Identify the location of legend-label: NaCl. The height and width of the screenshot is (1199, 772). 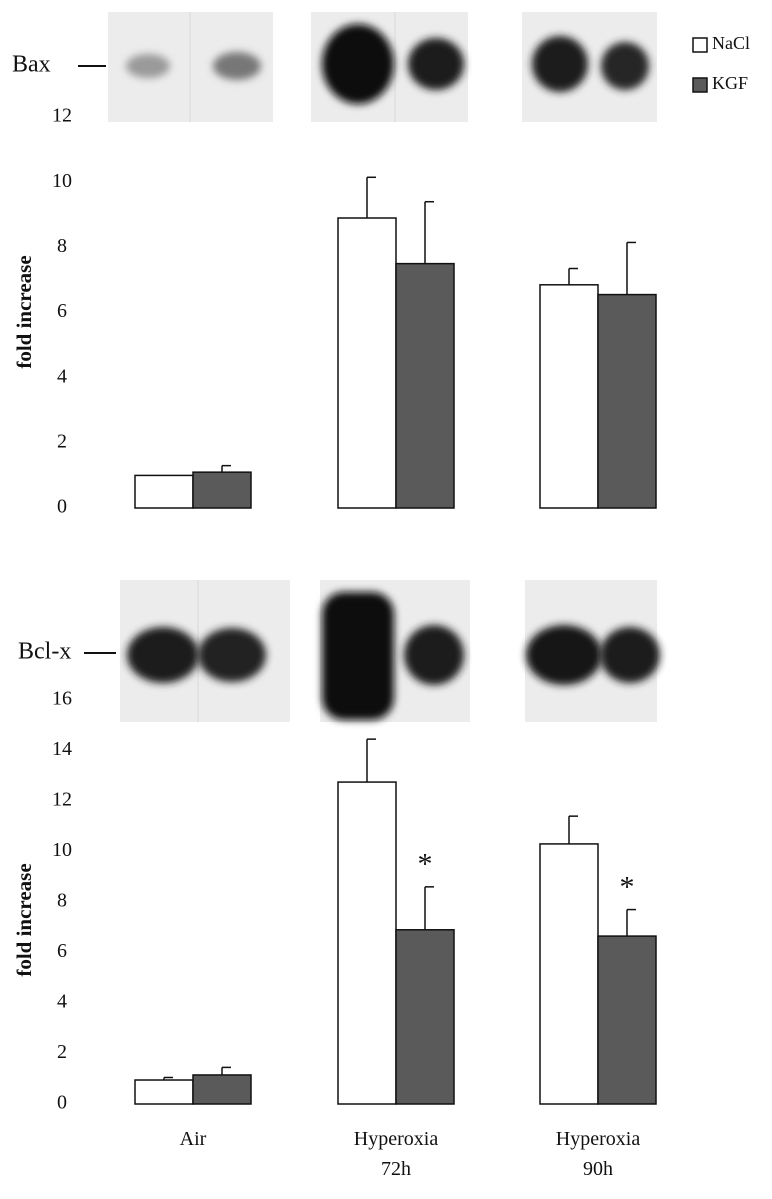
(731, 43).